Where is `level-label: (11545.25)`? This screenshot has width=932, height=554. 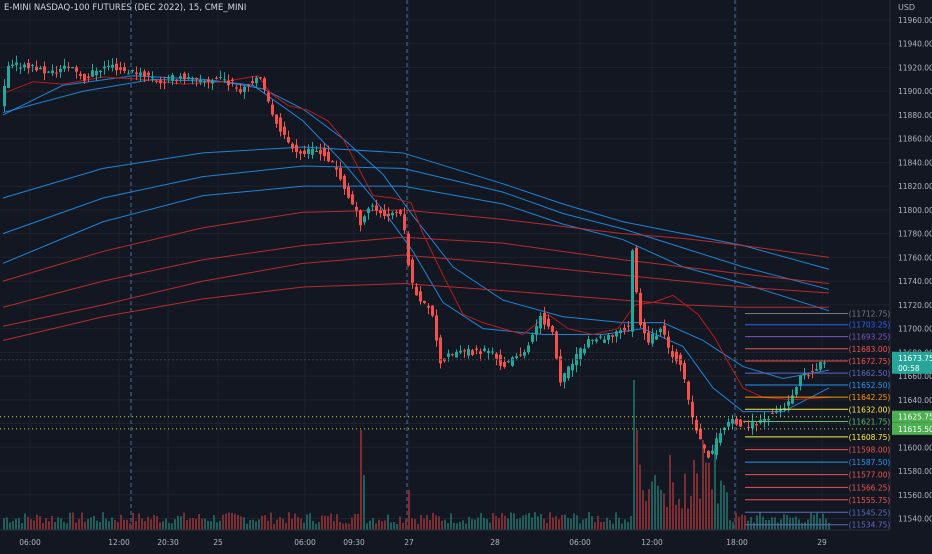
level-label: (11545.25) is located at coordinates (870, 512).